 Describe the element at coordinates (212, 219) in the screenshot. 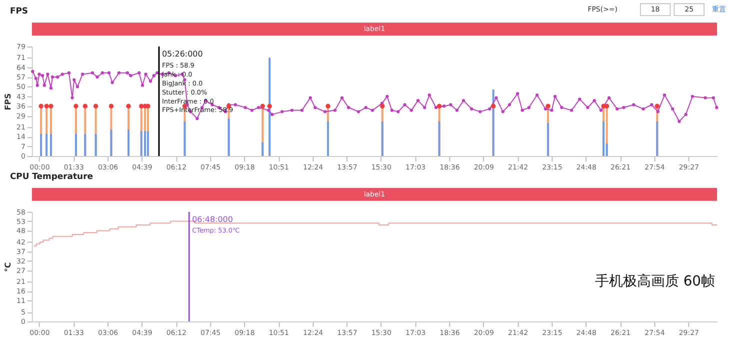

I see `annotation: 06:48:000` at that location.